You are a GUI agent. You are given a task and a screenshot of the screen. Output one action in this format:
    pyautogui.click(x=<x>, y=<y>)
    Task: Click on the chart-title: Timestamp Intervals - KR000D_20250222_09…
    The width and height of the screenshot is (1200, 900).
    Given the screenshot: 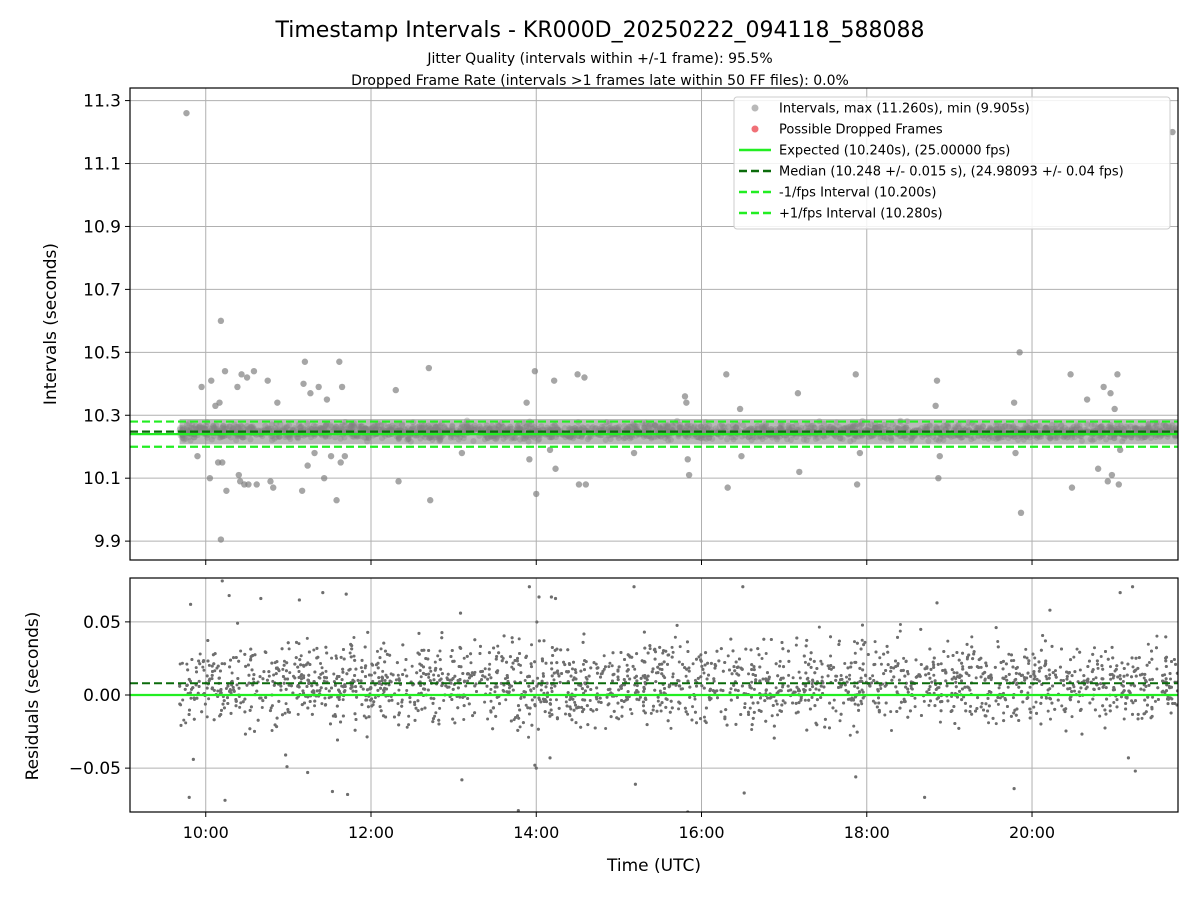 What is the action you would take?
    pyautogui.click(x=599, y=30)
    